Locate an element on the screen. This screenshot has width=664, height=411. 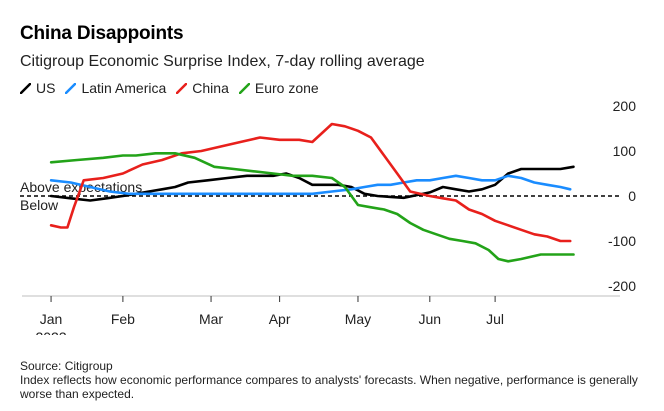
legend-item-latin-america: Latin America is located at coordinates (115, 88).